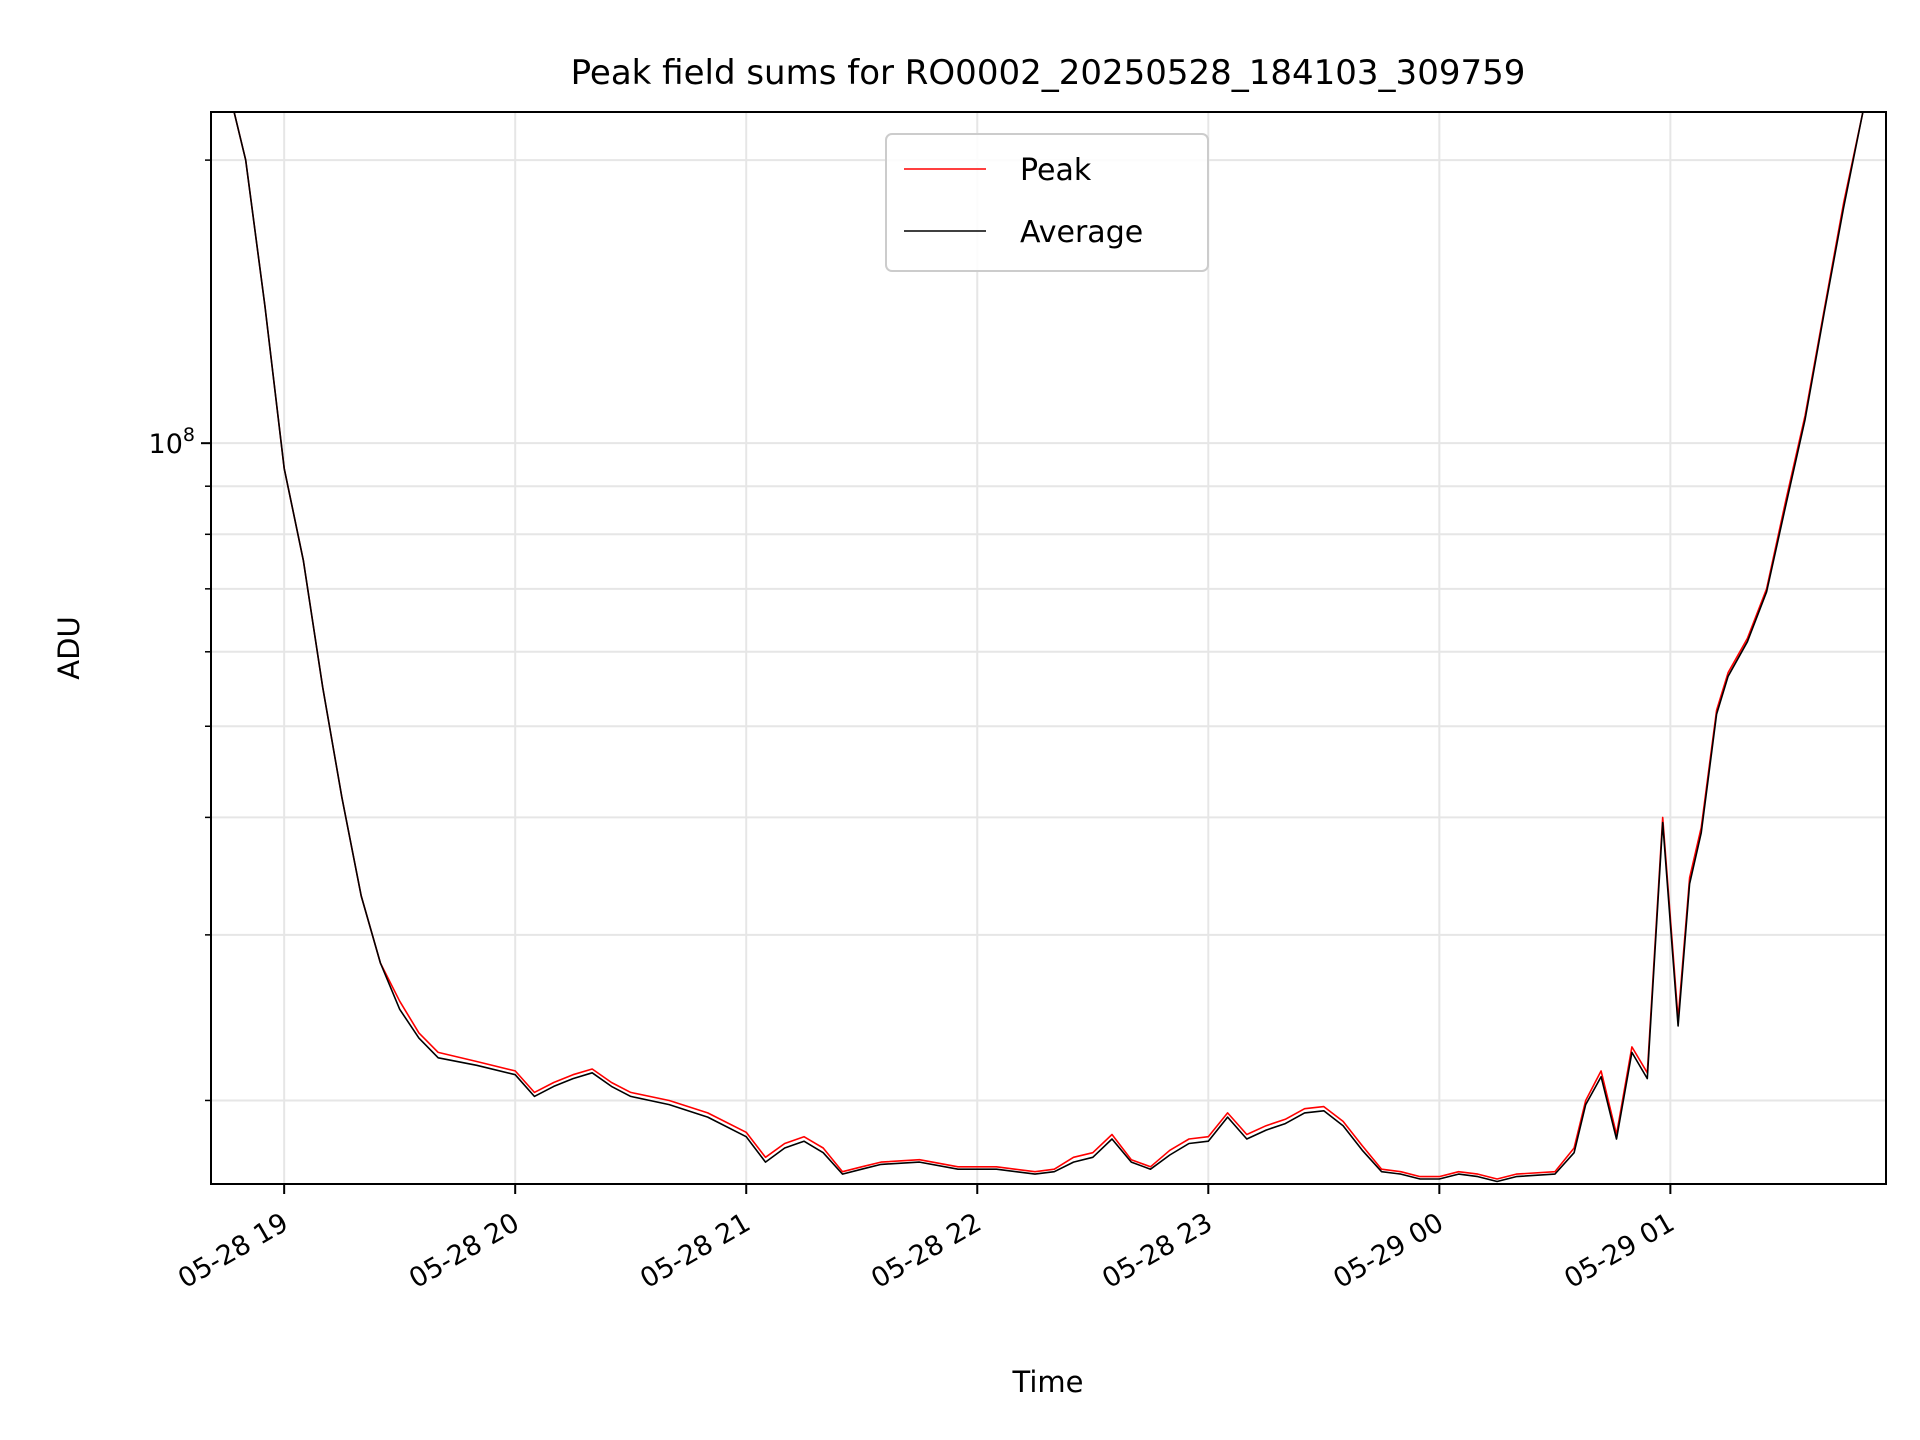 This screenshot has height=1440, width=1920. What do you see at coordinates (172, 442) in the screenshot?
I see `y-tick-label: 108` at bounding box center [172, 442].